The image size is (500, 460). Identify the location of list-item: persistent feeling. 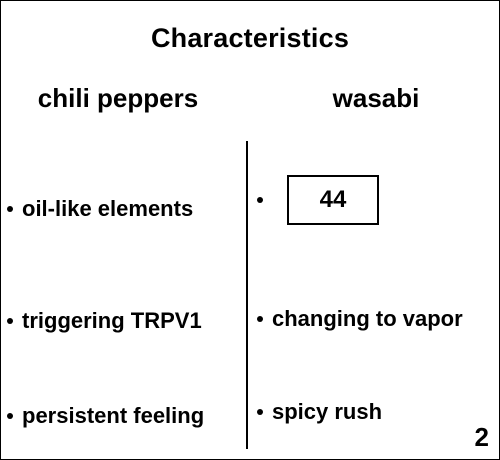
(105, 416).